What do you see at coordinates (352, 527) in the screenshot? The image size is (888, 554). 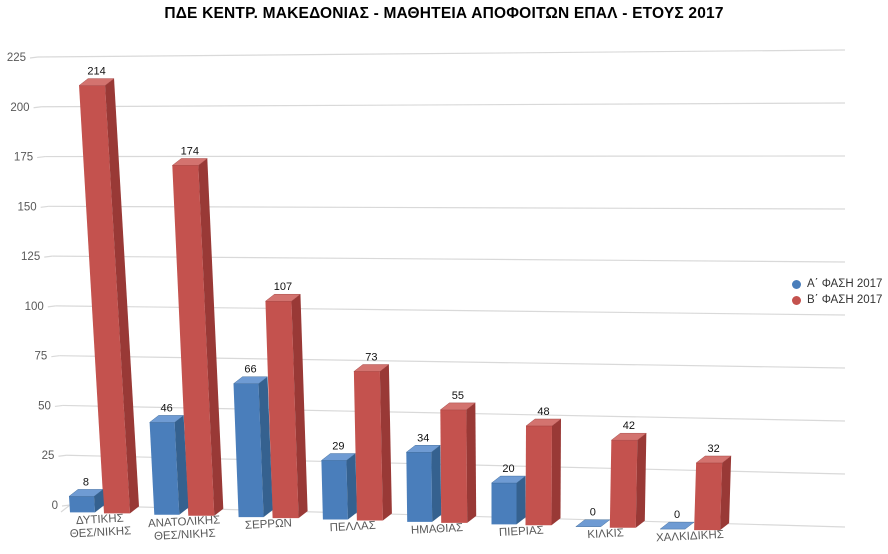 I see `category-label: ΠΕΛΛΑΣ` at bounding box center [352, 527].